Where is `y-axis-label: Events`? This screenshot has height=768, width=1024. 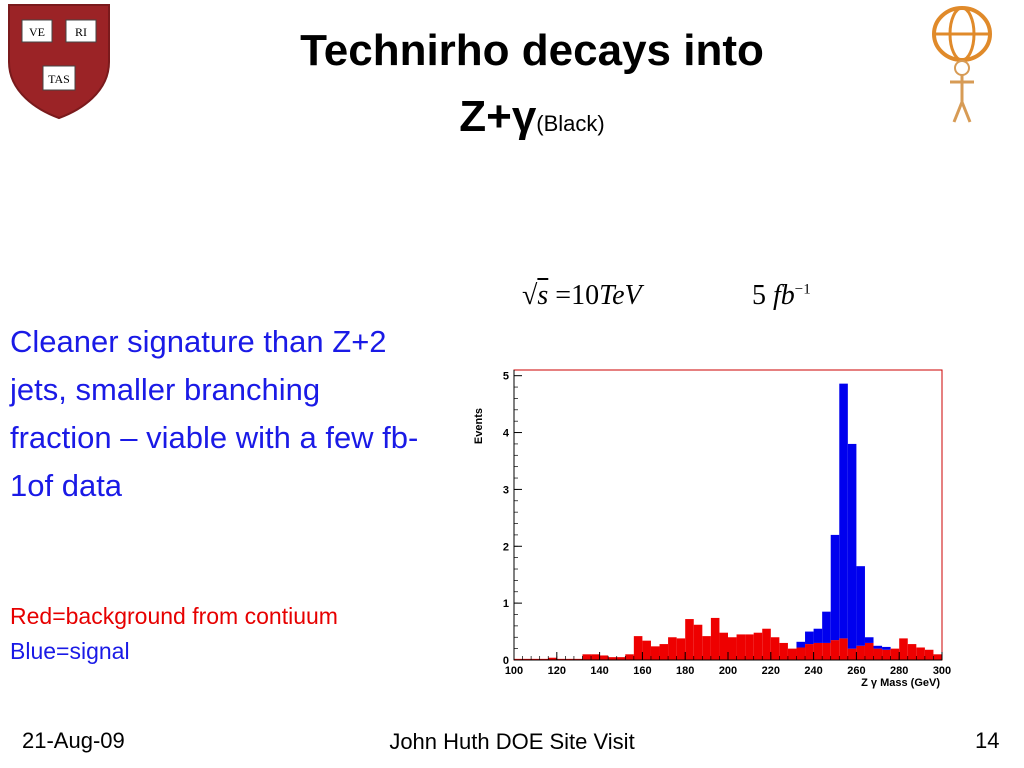
y-axis-label: Events is located at coordinates (479, 426).